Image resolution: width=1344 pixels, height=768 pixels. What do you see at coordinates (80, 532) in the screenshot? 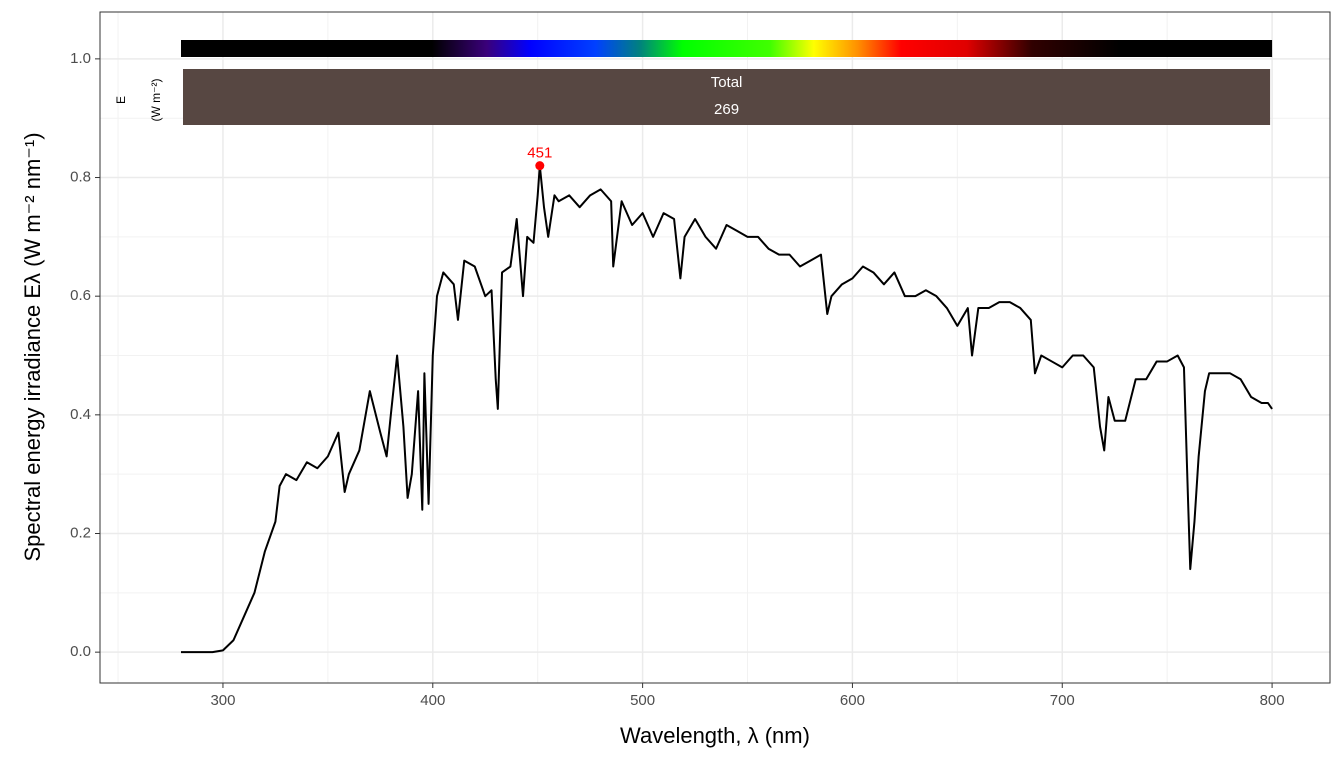
I see `y-tick-label: 0.2` at bounding box center [80, 532].